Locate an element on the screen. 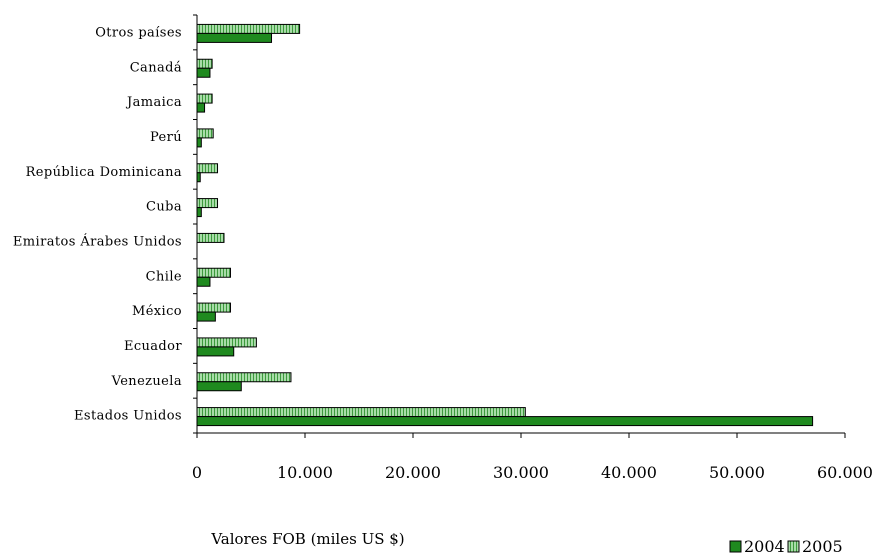  x-tick-label: 20.000 is located at coordinates (413, 472).